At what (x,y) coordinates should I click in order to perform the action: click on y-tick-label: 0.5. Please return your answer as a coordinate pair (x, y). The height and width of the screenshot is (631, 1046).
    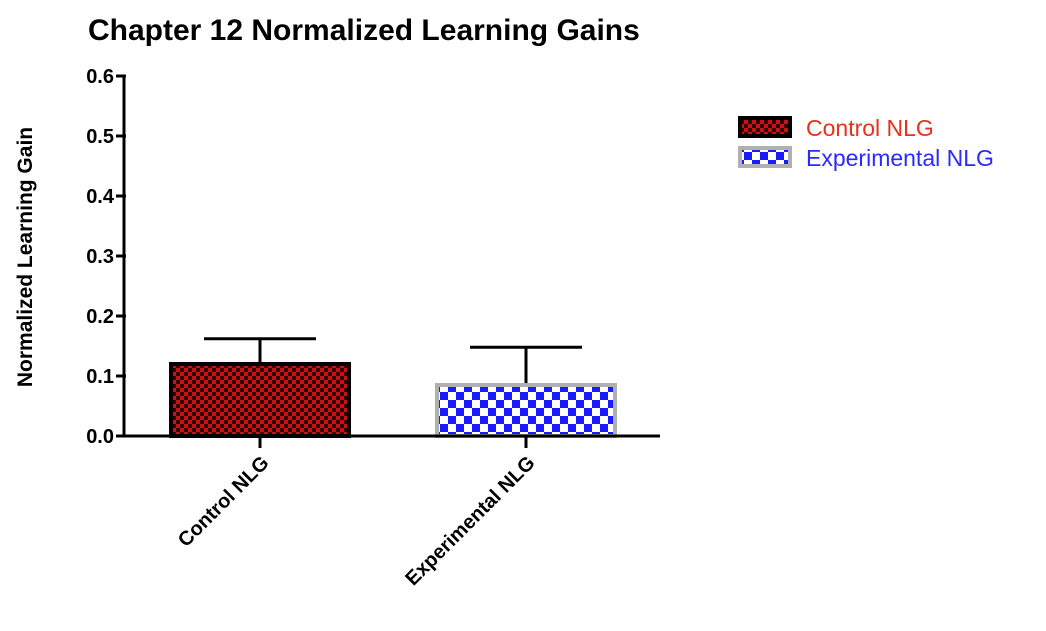
    Looking at the image, I should click on (100, 137).